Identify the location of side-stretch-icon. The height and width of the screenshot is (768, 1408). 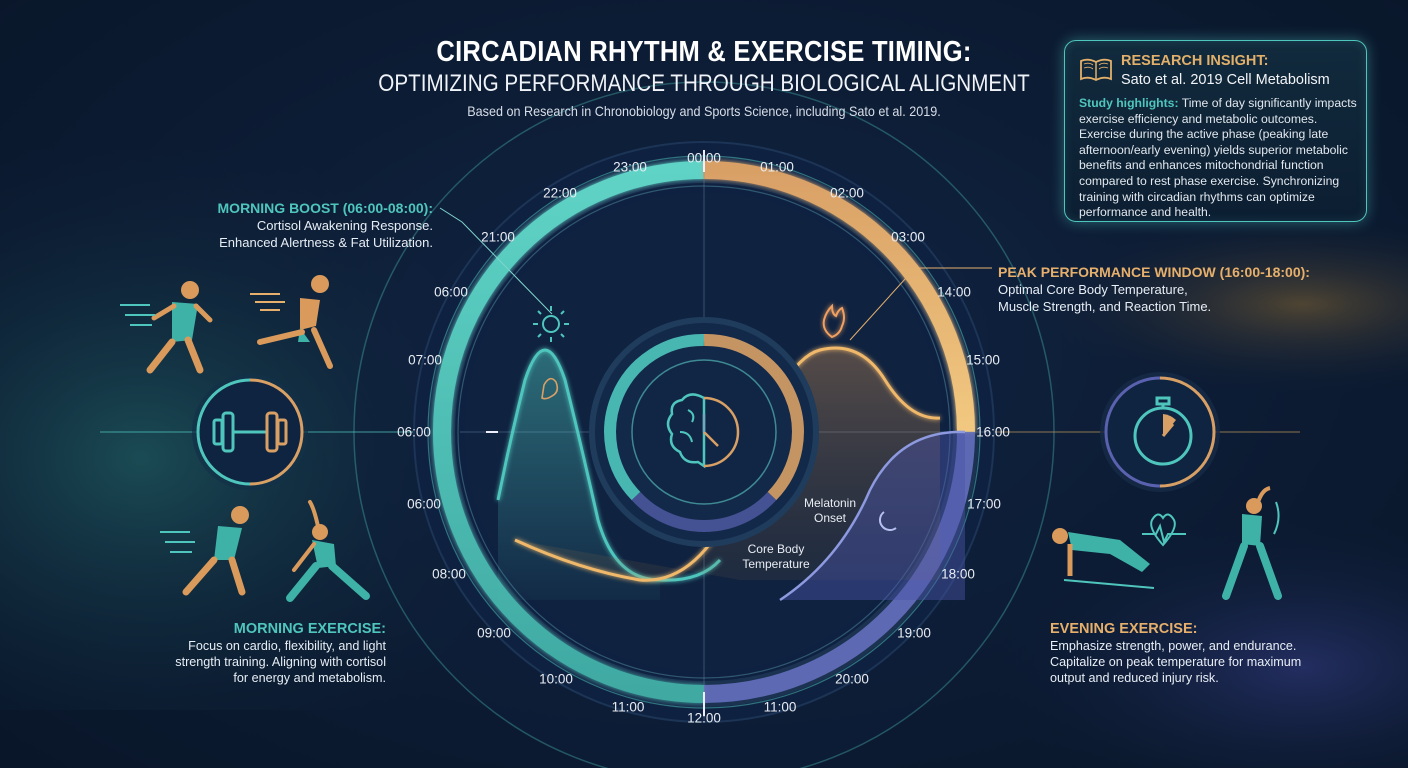
(1252, 543).